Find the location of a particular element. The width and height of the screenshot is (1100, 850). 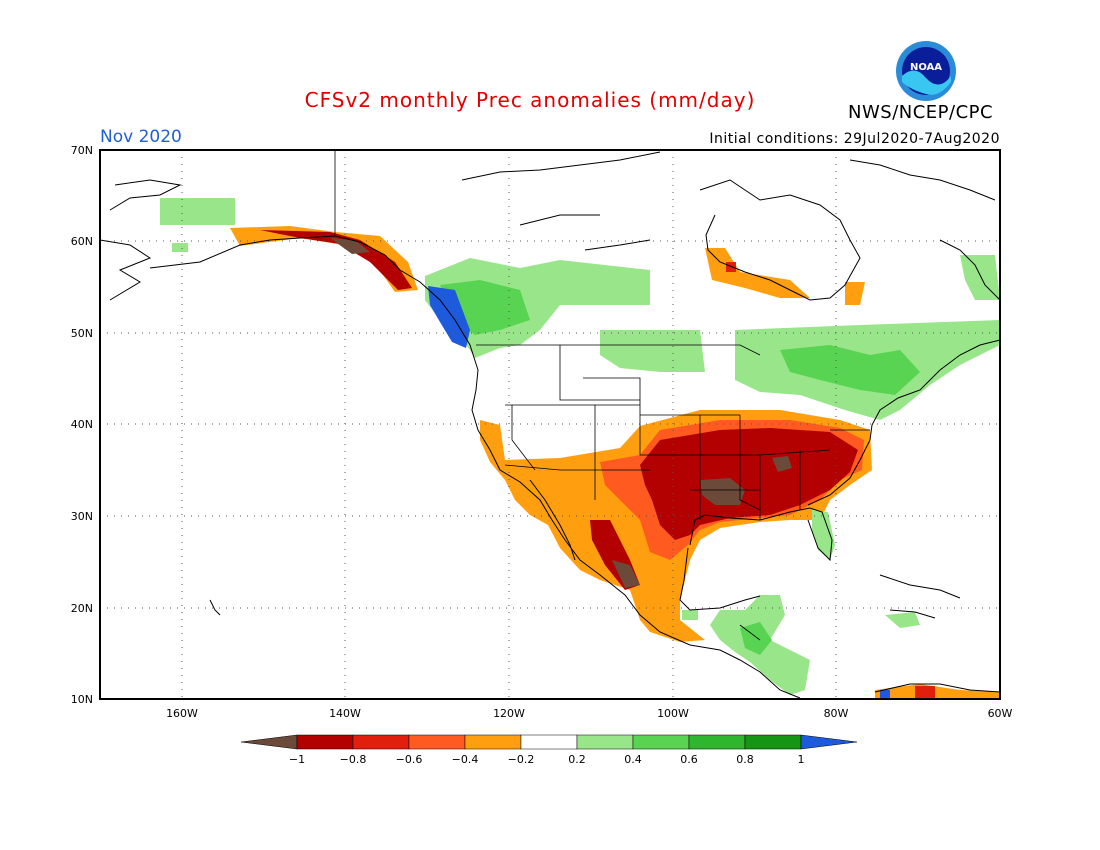

anomaly-canada-central-wet is located at coordinates (652, 351).